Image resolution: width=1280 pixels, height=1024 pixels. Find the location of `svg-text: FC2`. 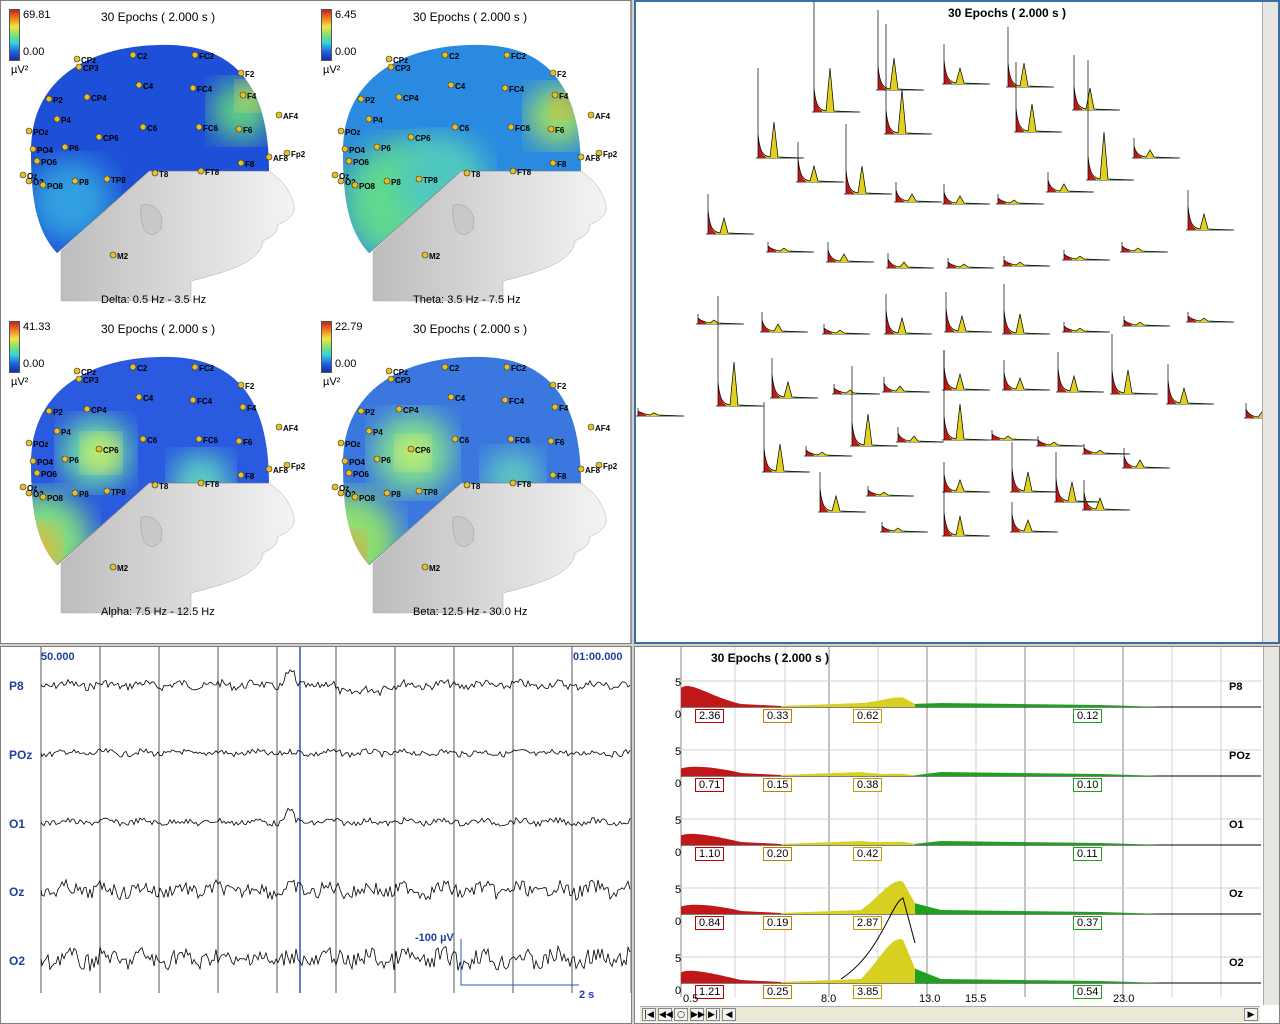

svg-text: FC2 is located at coordinates (207, 368).